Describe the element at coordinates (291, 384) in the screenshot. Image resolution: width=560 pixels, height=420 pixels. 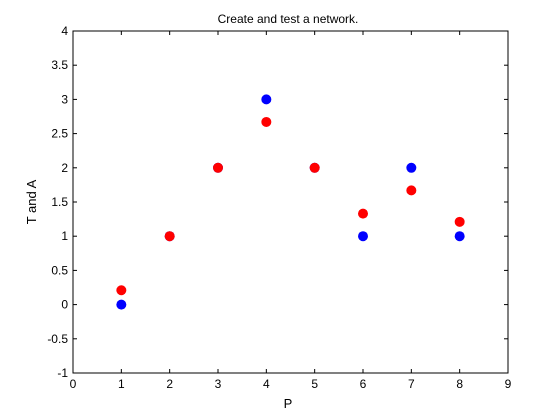
I see `x-tick-labels: 0 1 2 3 4 5 6 7 8 9` at that location.